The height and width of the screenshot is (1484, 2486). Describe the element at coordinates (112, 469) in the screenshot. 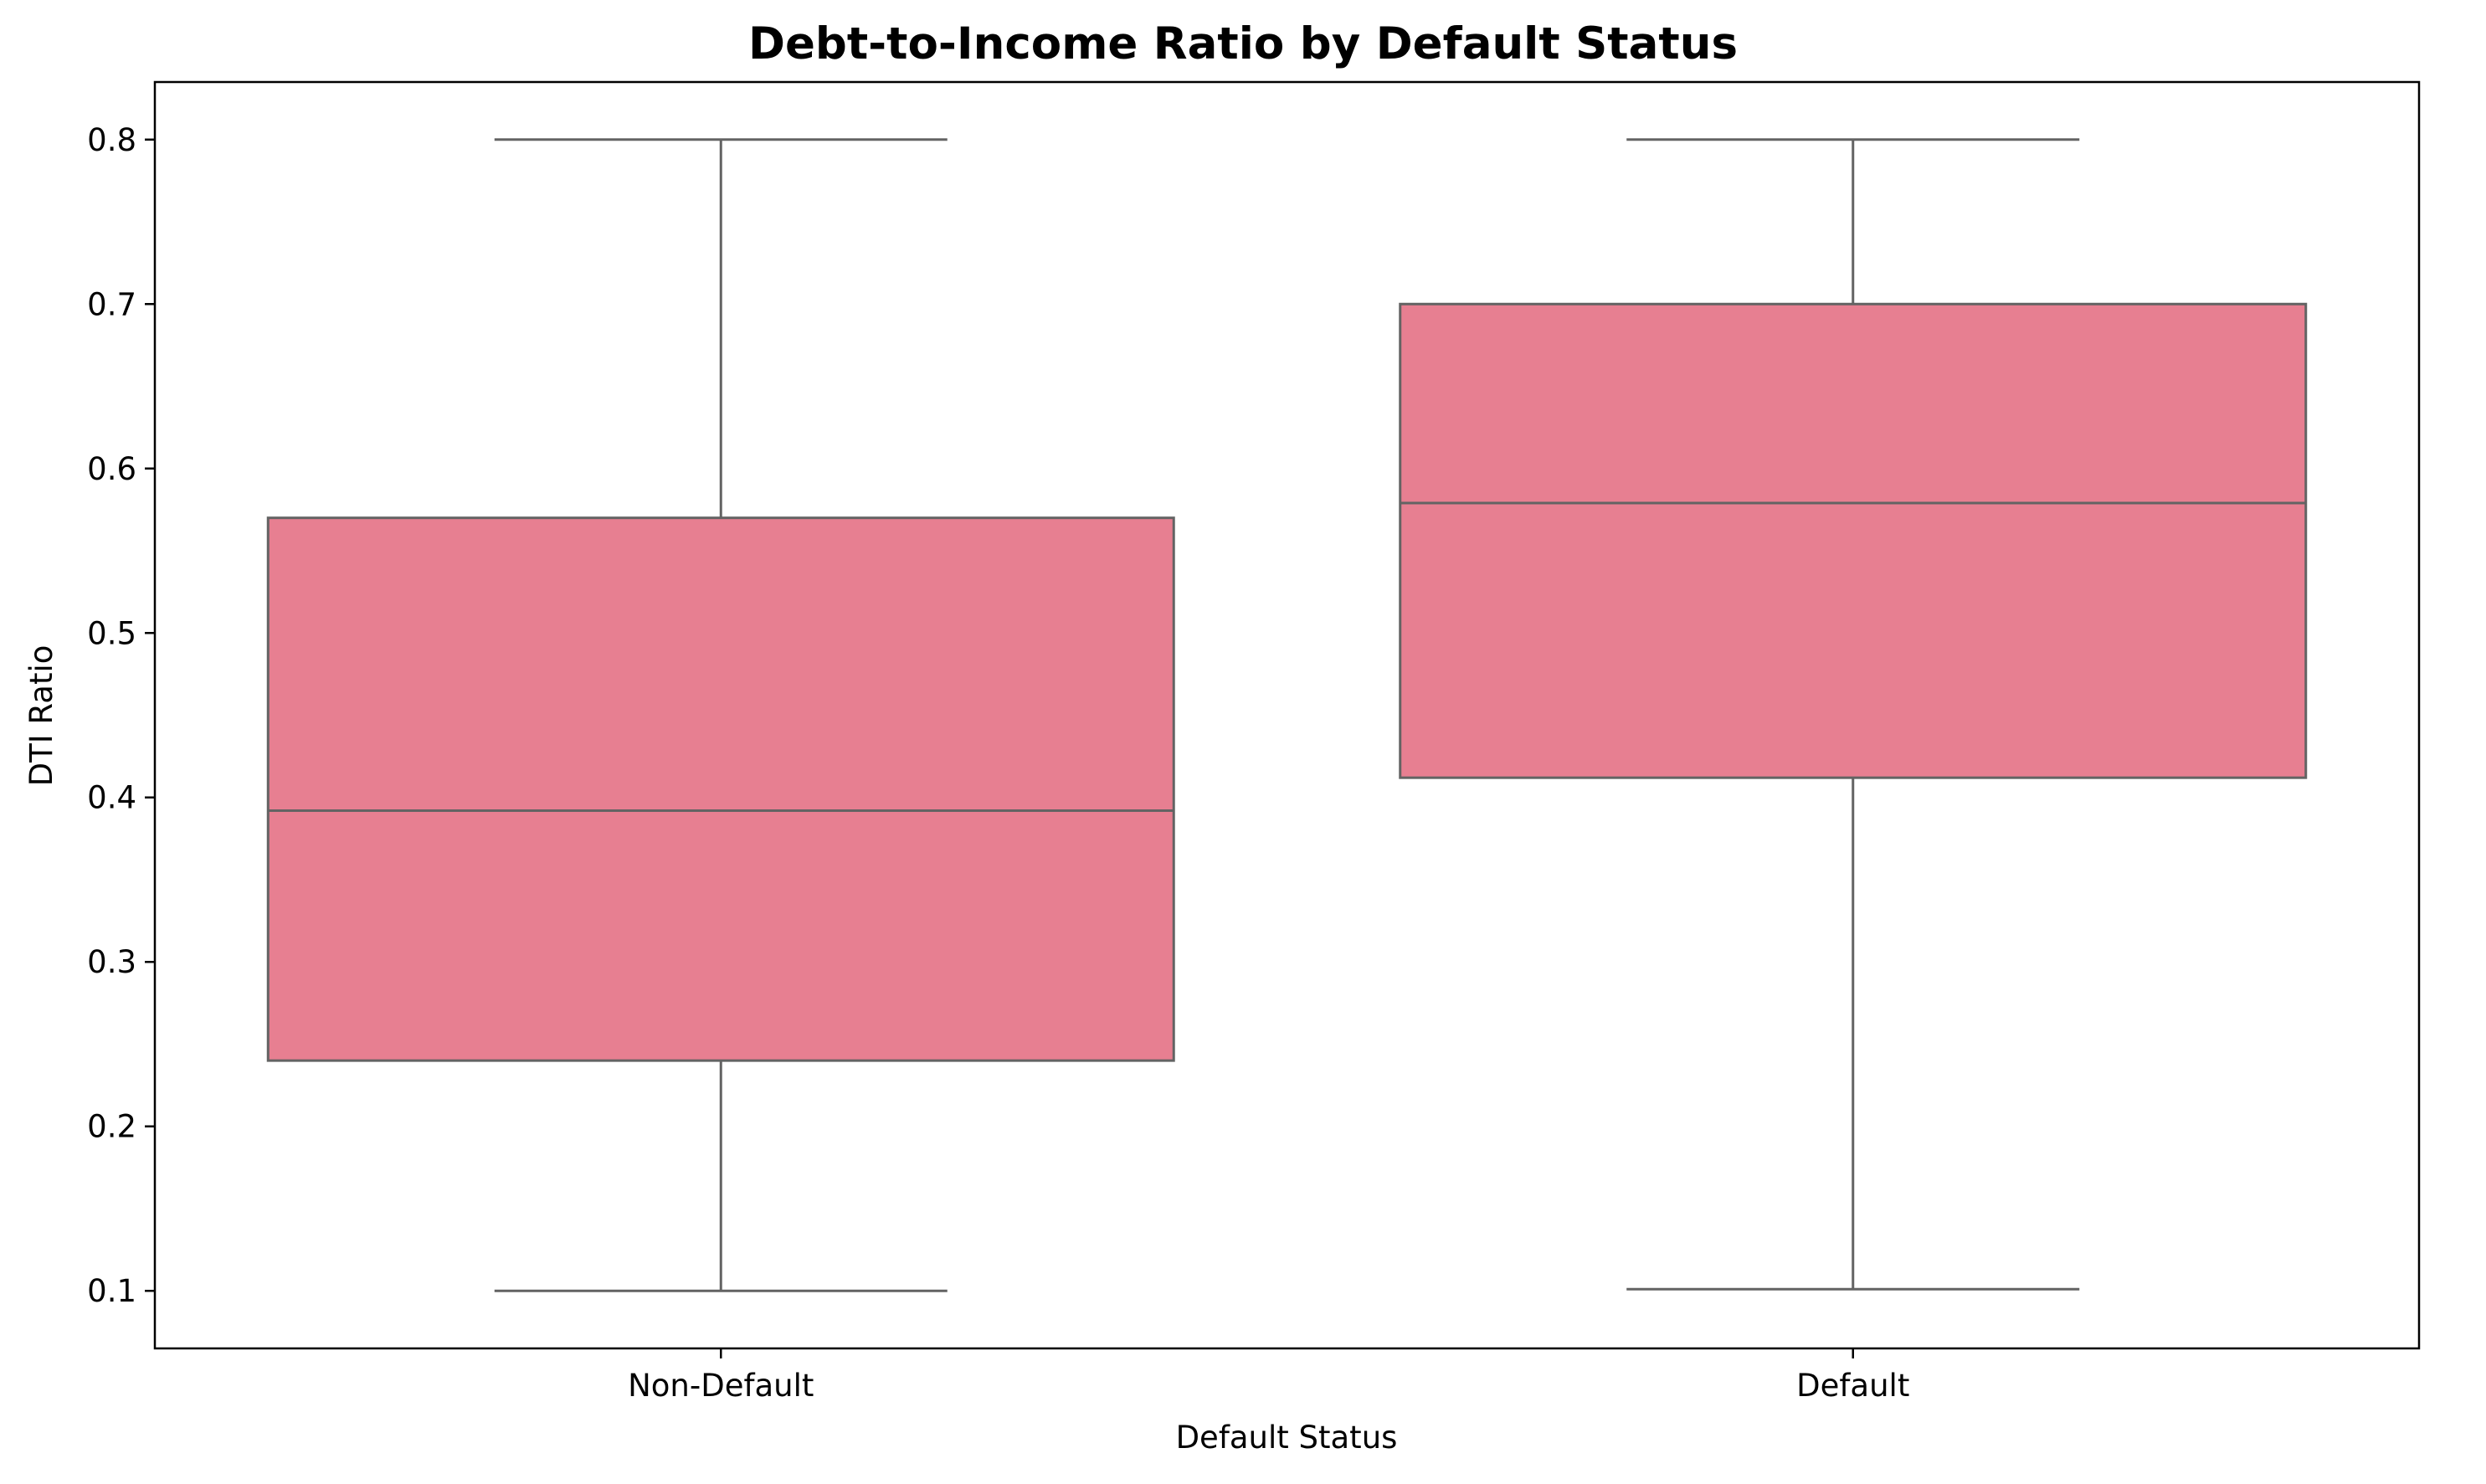

I see `y-tick-label: 0.6` at that location.